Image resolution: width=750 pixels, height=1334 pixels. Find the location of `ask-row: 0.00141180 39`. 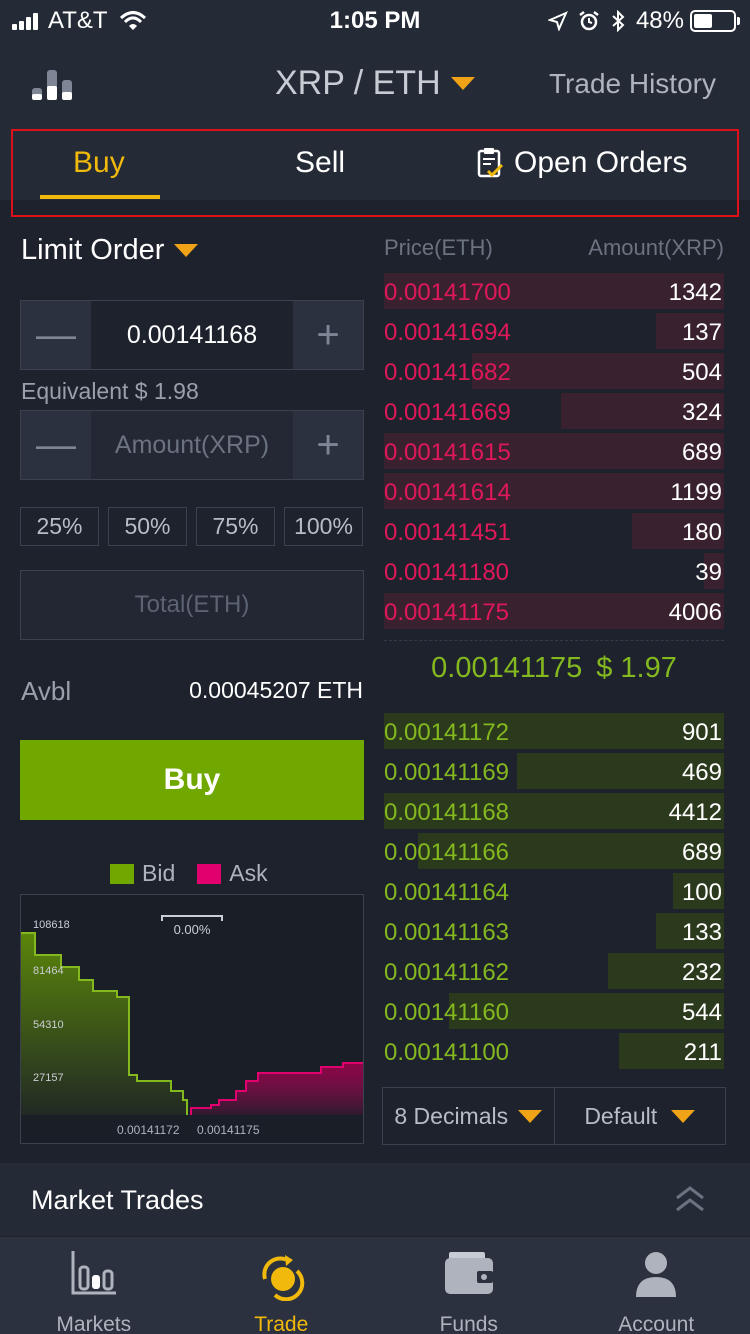

ask-row: 0.00141180 39 is located at coordinates (554, 571).